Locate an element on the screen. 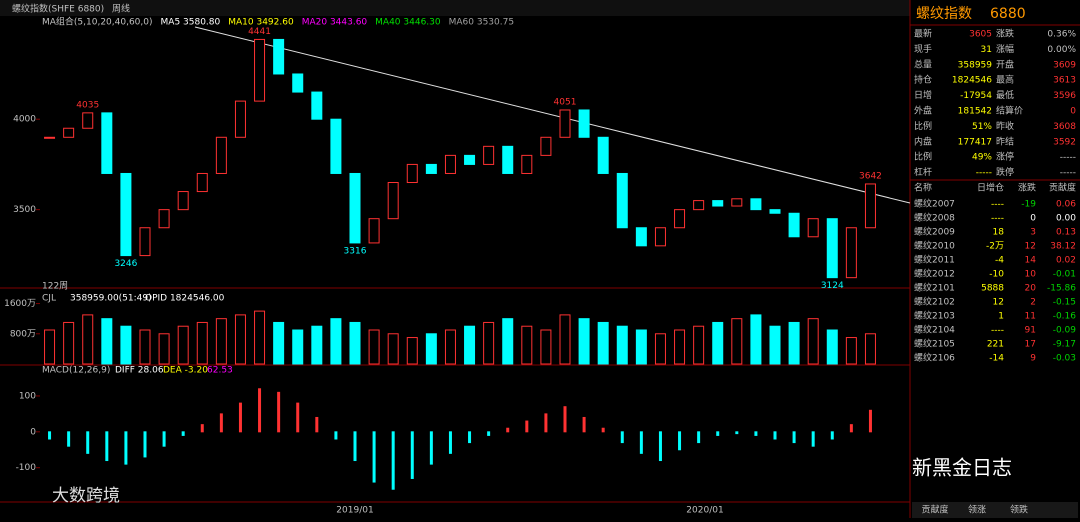 The image size is (1080, 522). quote-label: 内盘 is located at coordinates (923, 141).